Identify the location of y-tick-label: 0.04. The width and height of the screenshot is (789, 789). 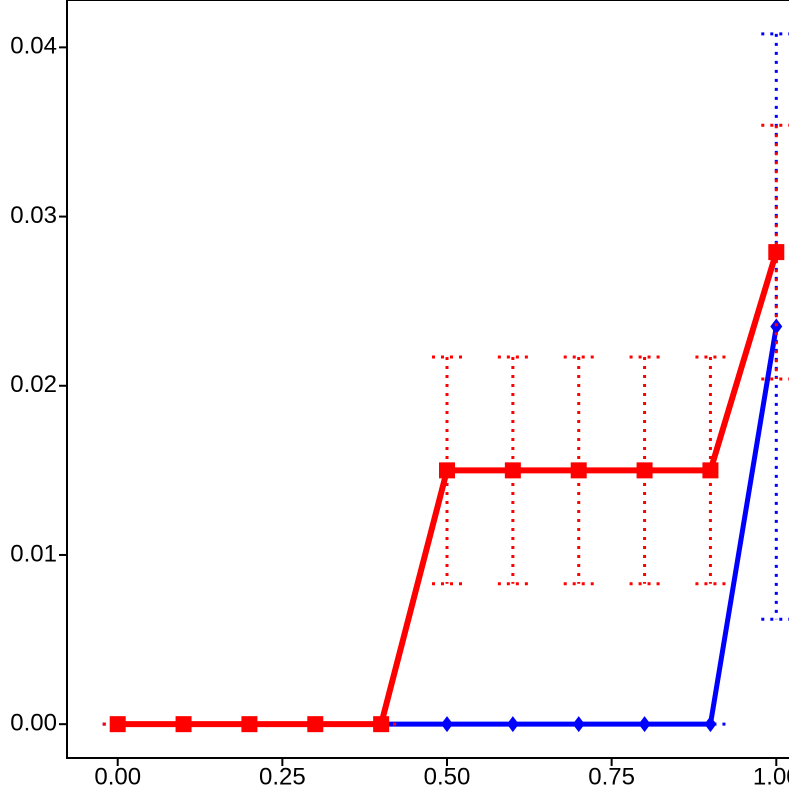
(33, 46).